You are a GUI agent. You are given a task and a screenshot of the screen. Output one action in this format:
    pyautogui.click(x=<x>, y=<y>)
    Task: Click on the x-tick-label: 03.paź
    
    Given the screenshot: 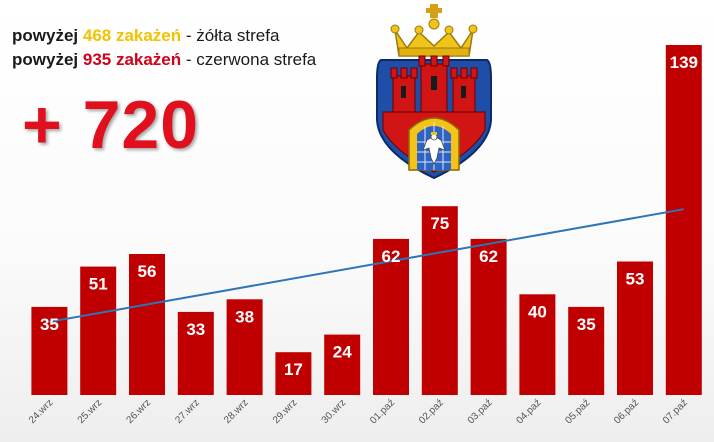 What is the action you would take?
    pyautogui.click(x=480, y=411)
    